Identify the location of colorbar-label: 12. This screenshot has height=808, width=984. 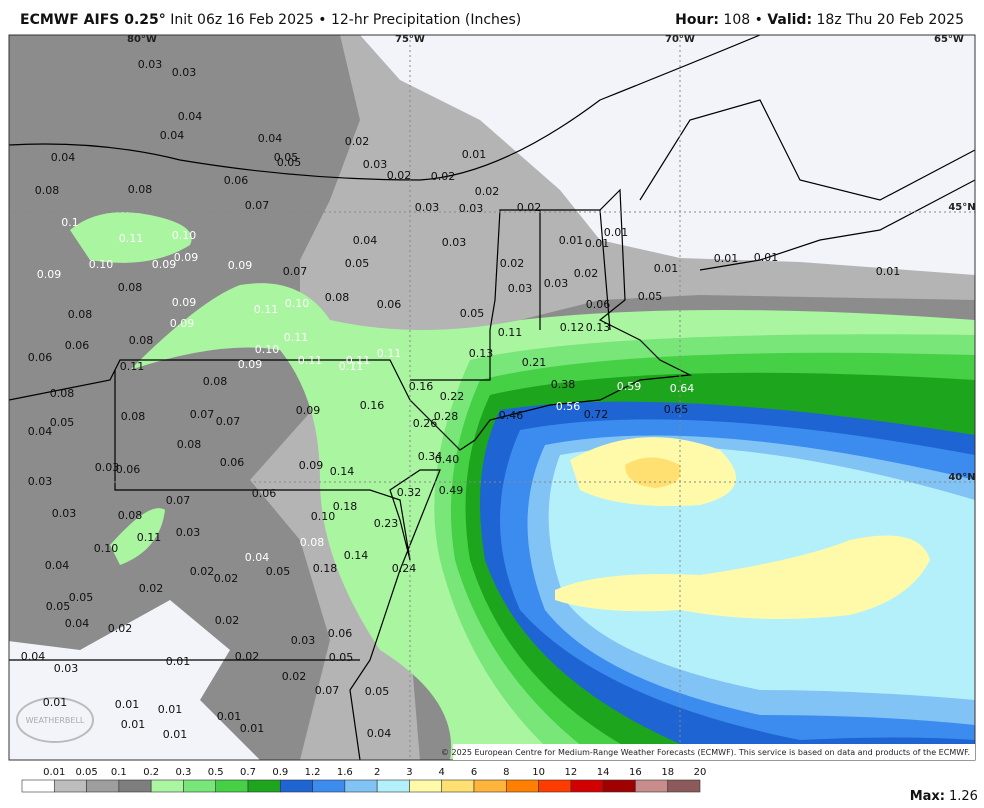
(570, 772).